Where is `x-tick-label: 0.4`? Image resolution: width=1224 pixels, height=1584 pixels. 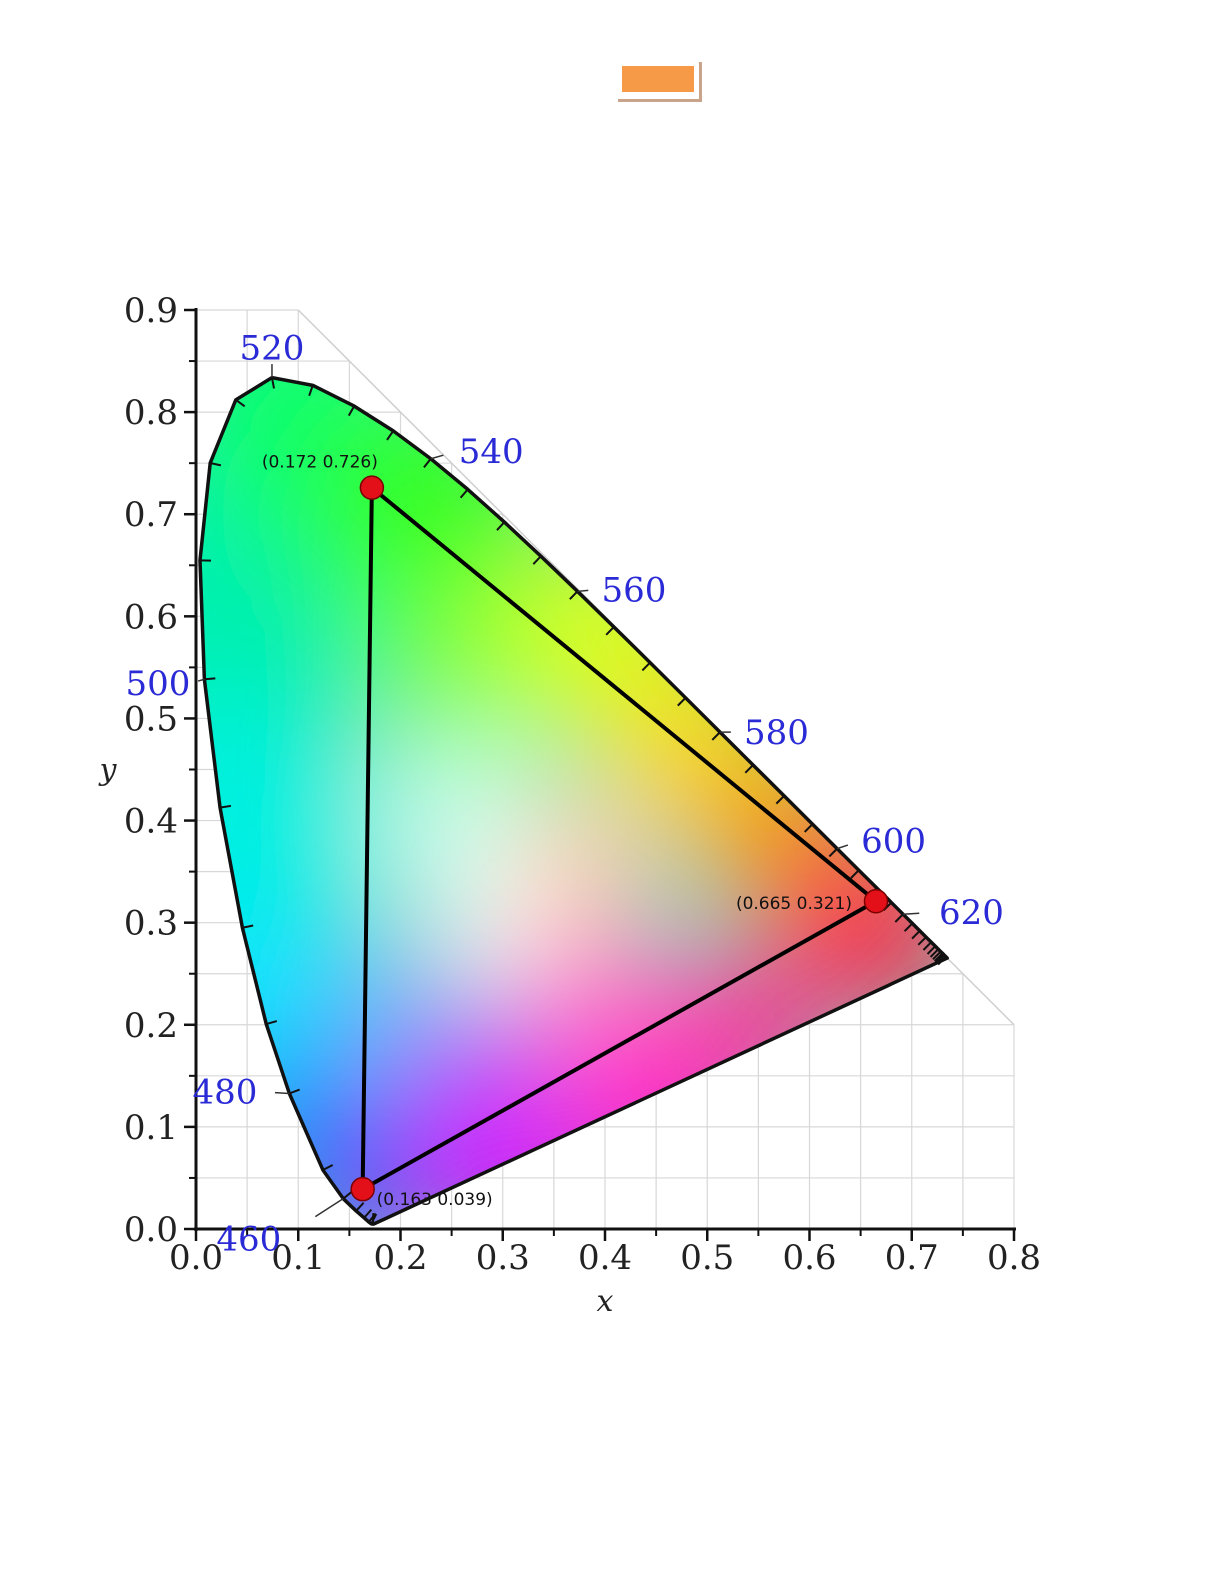 x-tick-label: 0.4 is located at coordinates (605, 1258).